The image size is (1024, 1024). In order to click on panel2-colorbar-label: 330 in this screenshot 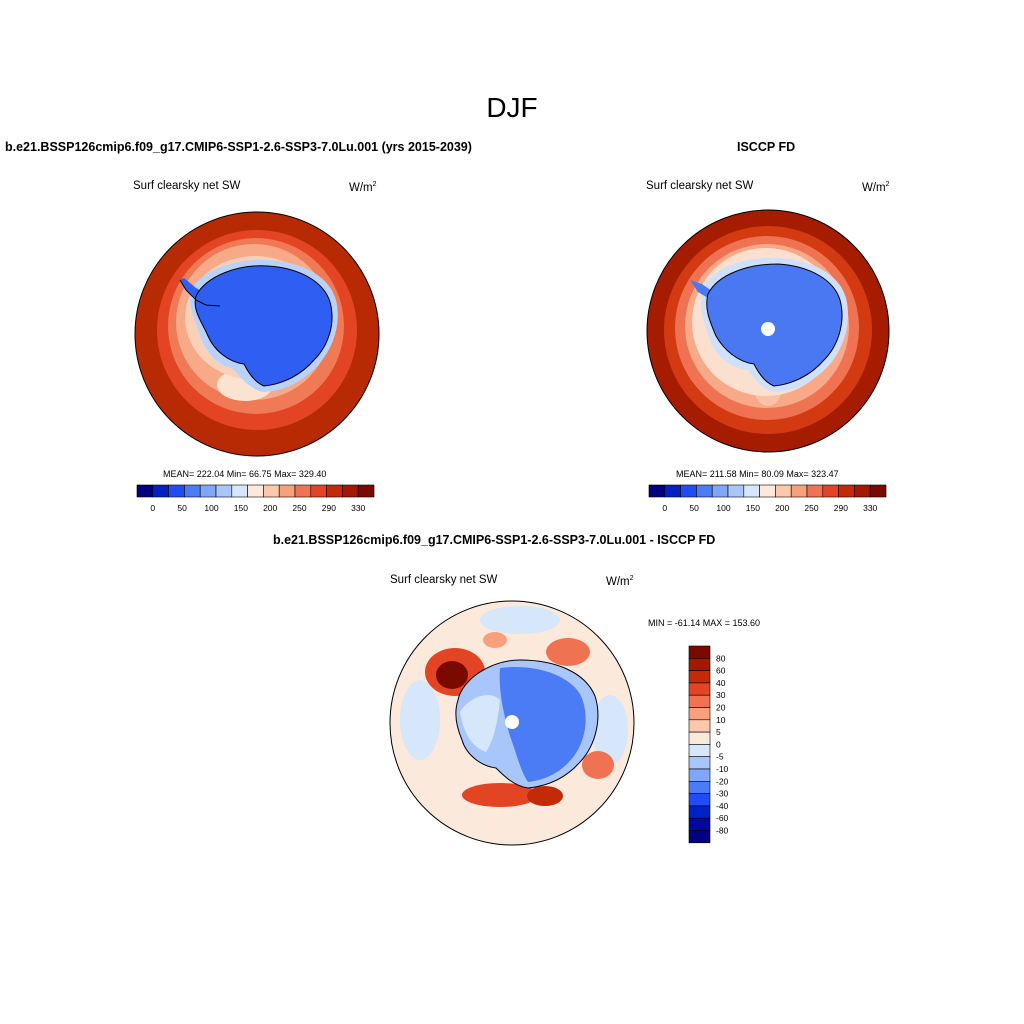, I will do `click(870, 508)`.